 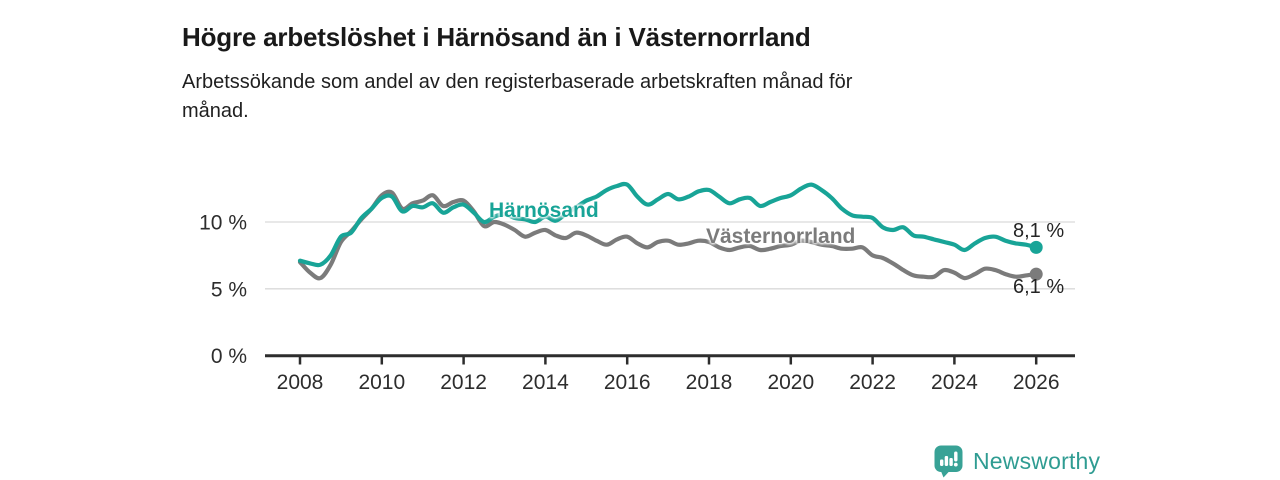 What do you see at coordinates (544, 210) in the screenshot?
I see `series-label-harnosand: Härnösand` at bounding box center [544, 210].